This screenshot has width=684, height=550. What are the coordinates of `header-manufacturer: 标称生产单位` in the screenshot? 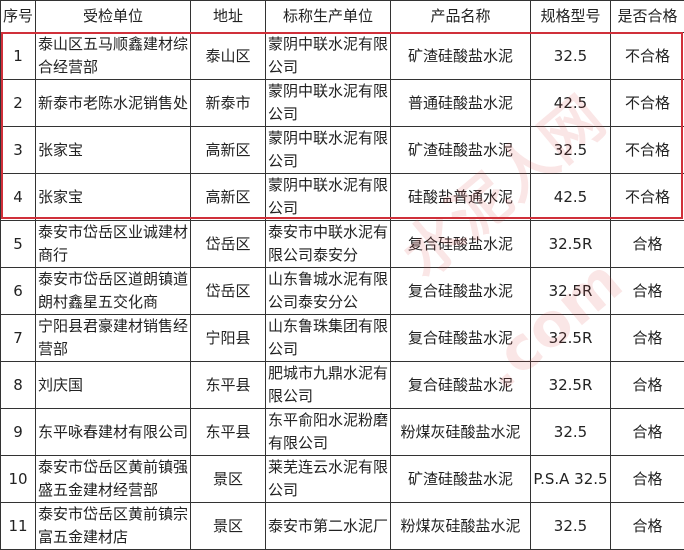 It's located at (328, 17).